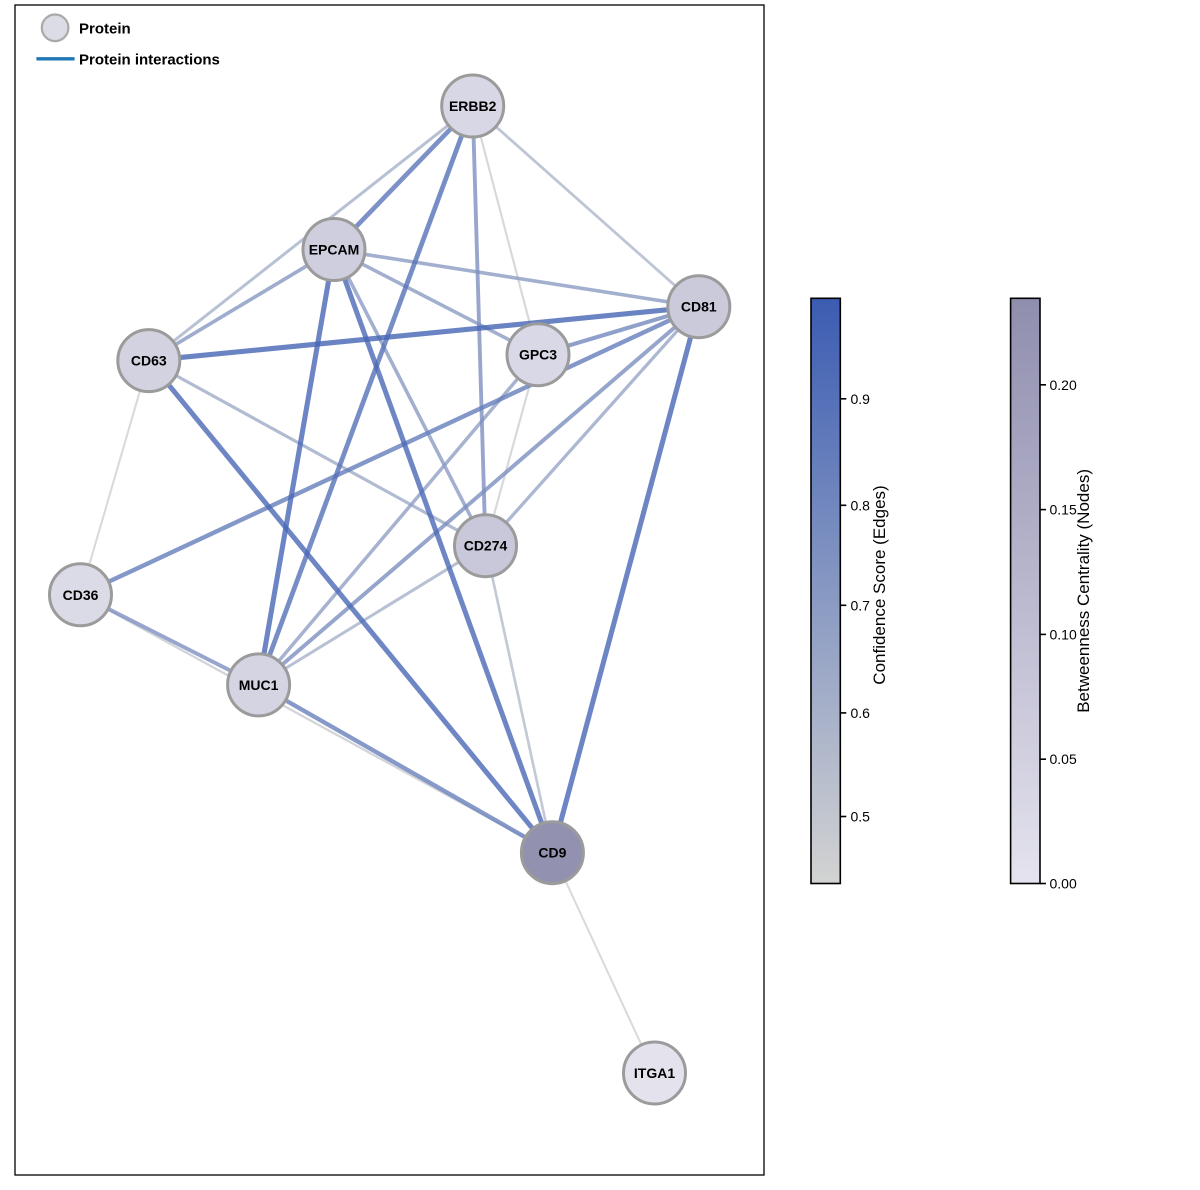  What do you see at coordinates (552, 853) in the screenshot?
I see `svg-text: CD9` at bounding box center [552, 853].